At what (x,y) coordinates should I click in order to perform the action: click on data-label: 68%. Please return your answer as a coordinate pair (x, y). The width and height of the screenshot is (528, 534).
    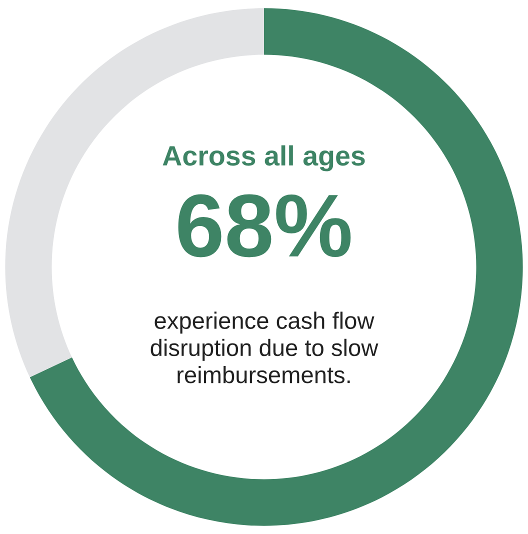
    Looking at the image, I should click on (264, 226).